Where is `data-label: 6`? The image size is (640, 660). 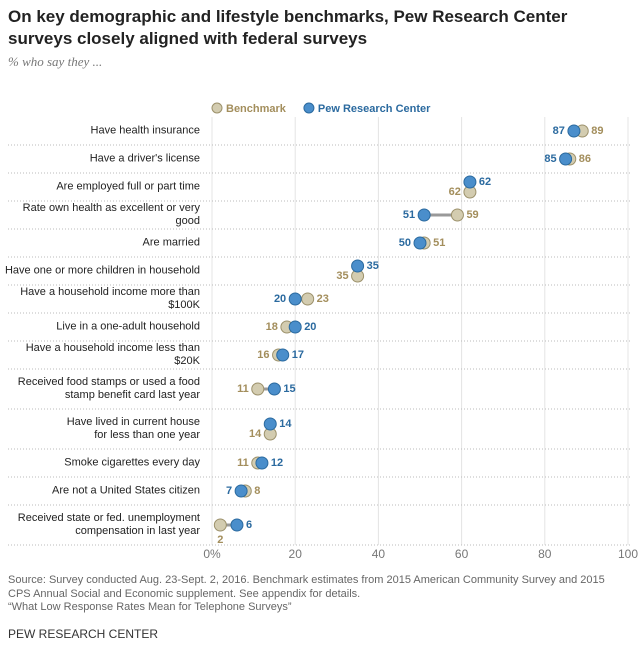 data-label: 6 is located at coordinates (249, 525).